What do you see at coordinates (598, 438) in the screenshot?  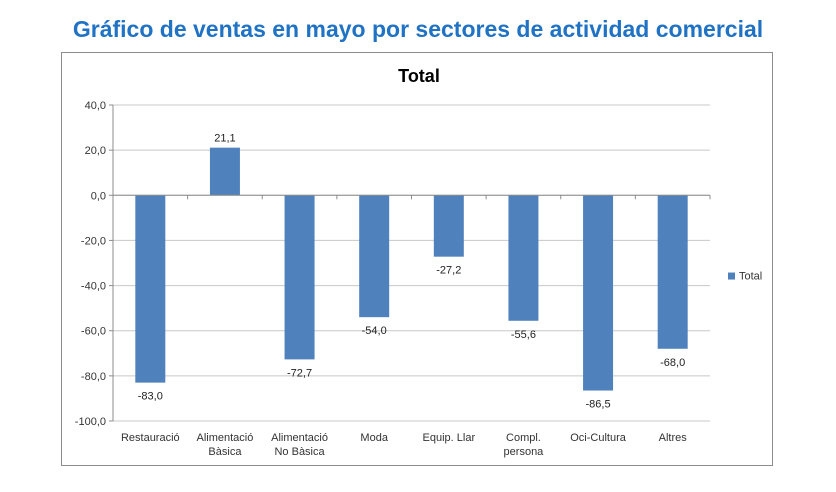 I see `x-tick-label: Oci-Cultura` at bounding box center [598, 438].